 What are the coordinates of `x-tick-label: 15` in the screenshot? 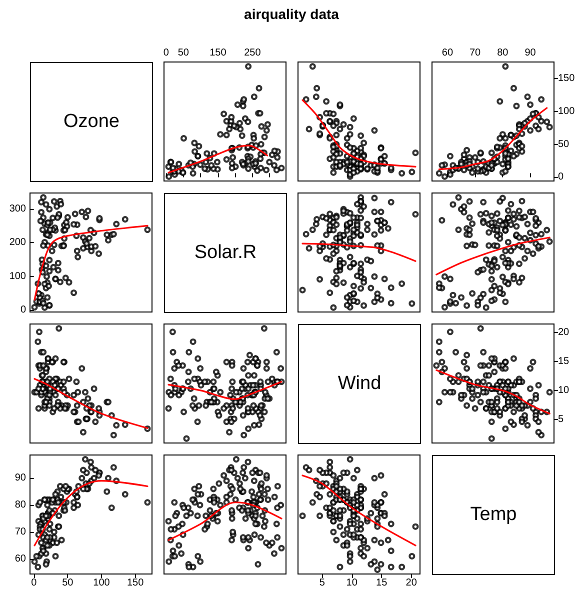 It's located at (382, 583).